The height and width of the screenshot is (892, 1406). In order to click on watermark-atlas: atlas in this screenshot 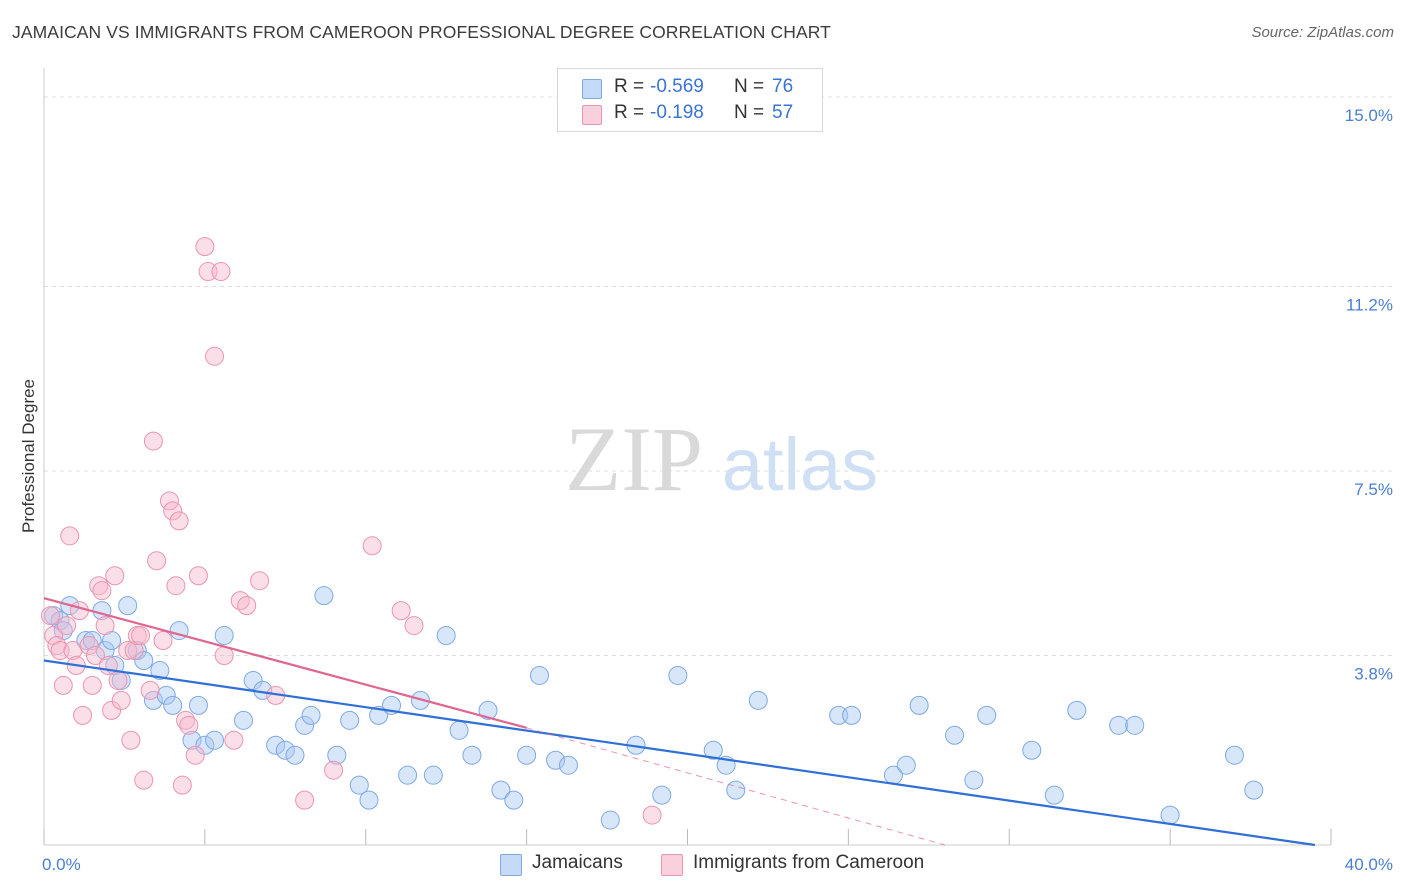, I will do `click(800, 464)`.